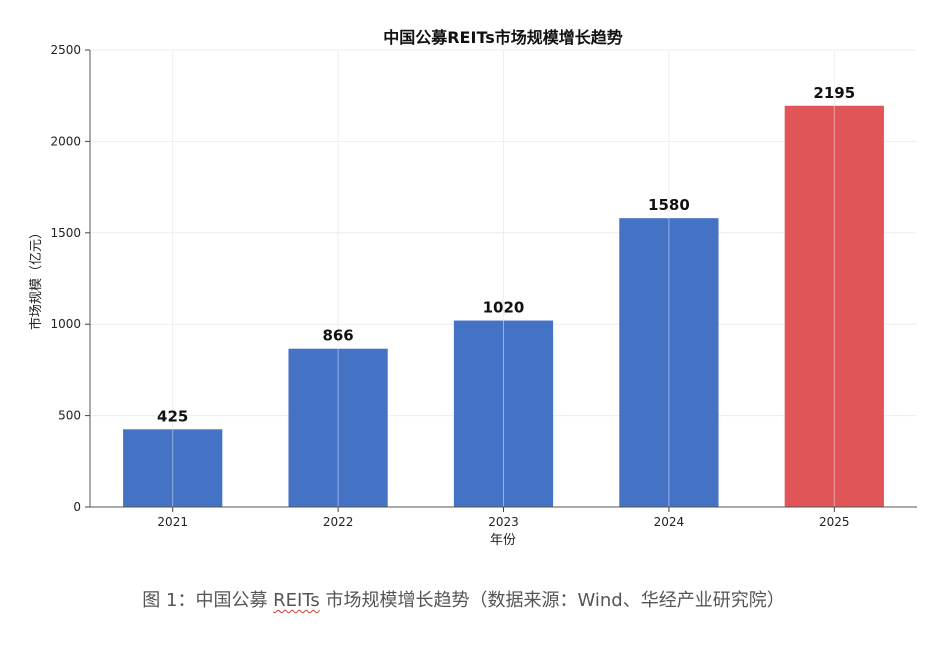  Describe the element at coordinates (669, 522) in the screenshot. I see `x-tick-label: 2024` at that location.